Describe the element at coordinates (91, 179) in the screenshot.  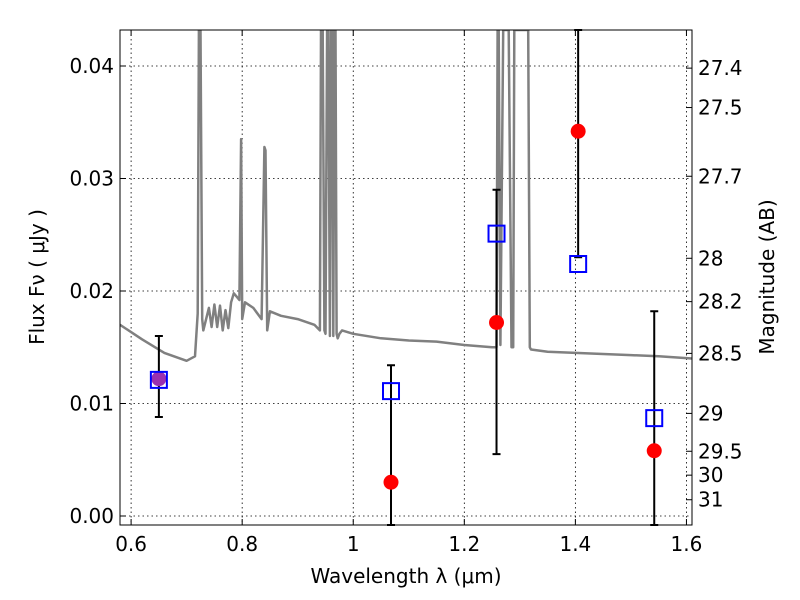
I see `y-tick-label: 0.03` at that location.